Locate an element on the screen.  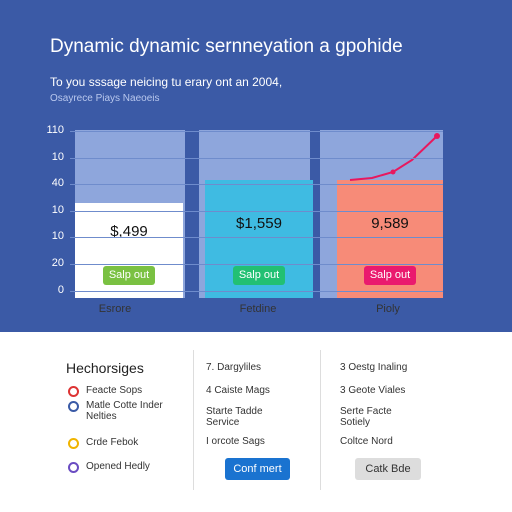
plan-name: Esrore is located at coordinates (115, 309).